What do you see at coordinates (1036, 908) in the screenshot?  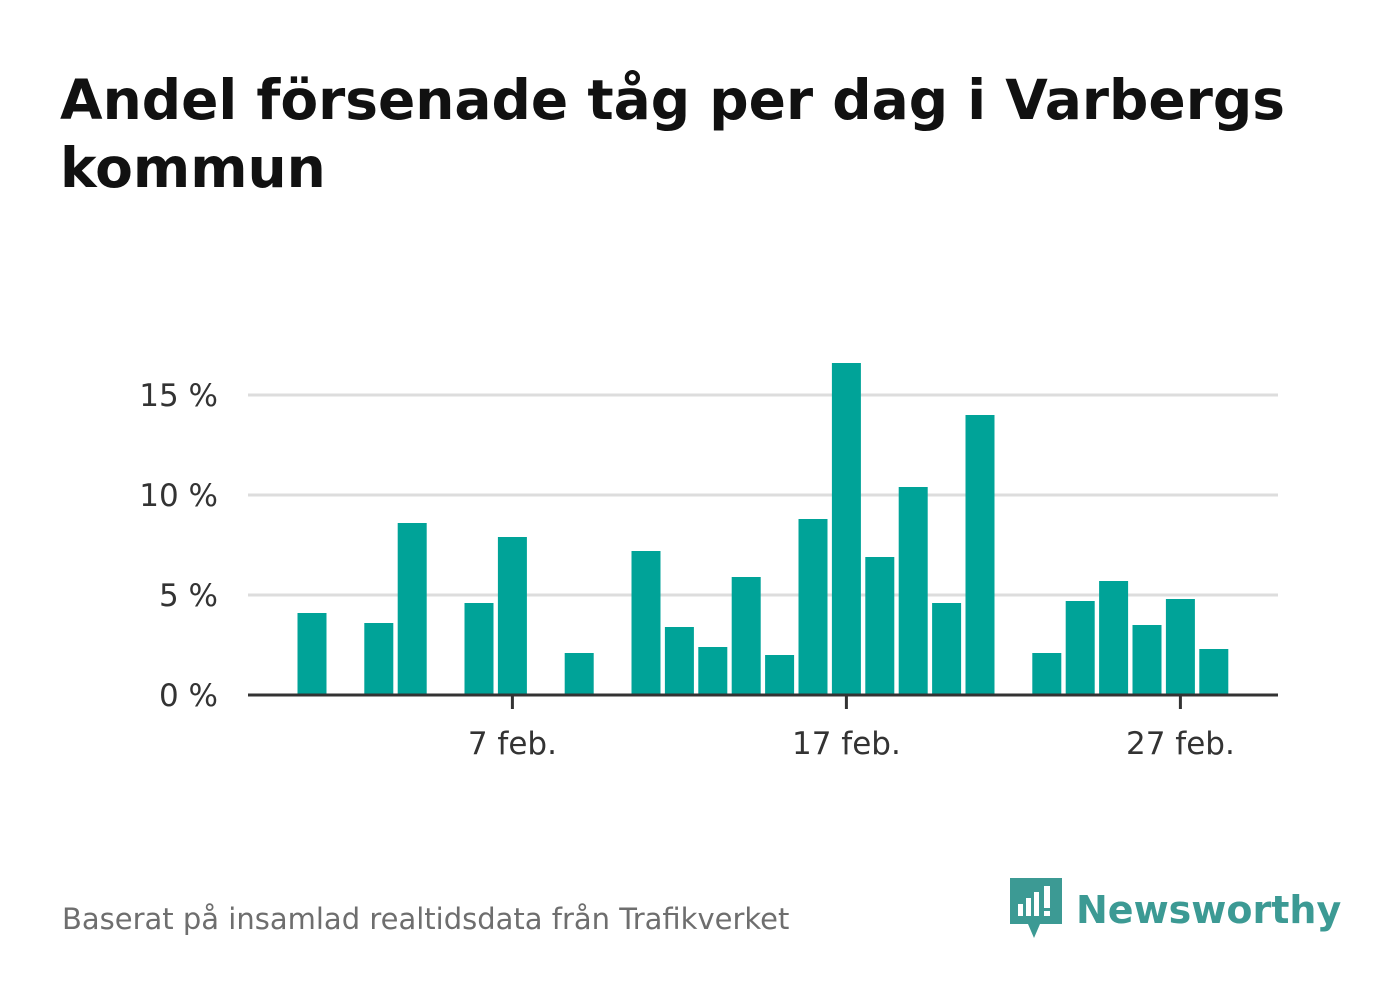 I see `newsworthy-logo-icon` at bounding box center [1036, 908].